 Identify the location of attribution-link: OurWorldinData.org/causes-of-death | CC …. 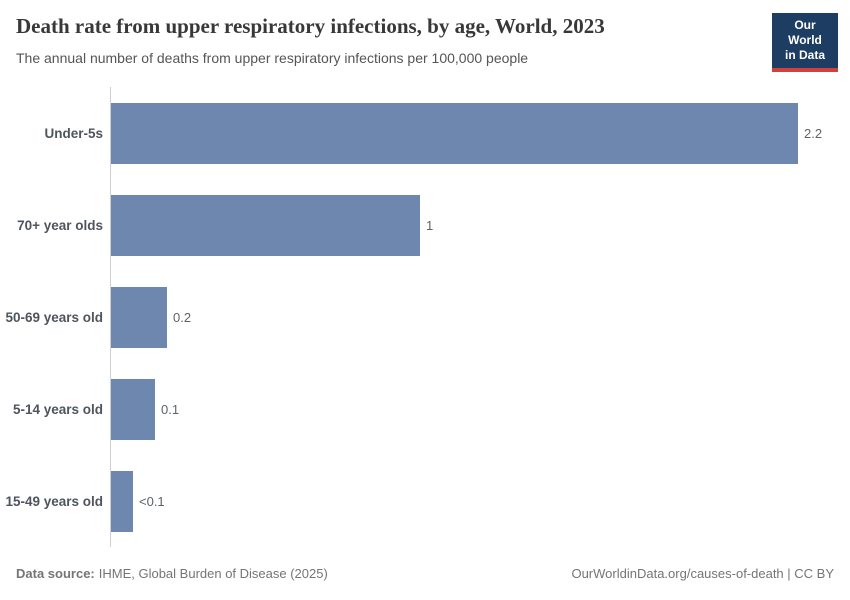
(702, 573).